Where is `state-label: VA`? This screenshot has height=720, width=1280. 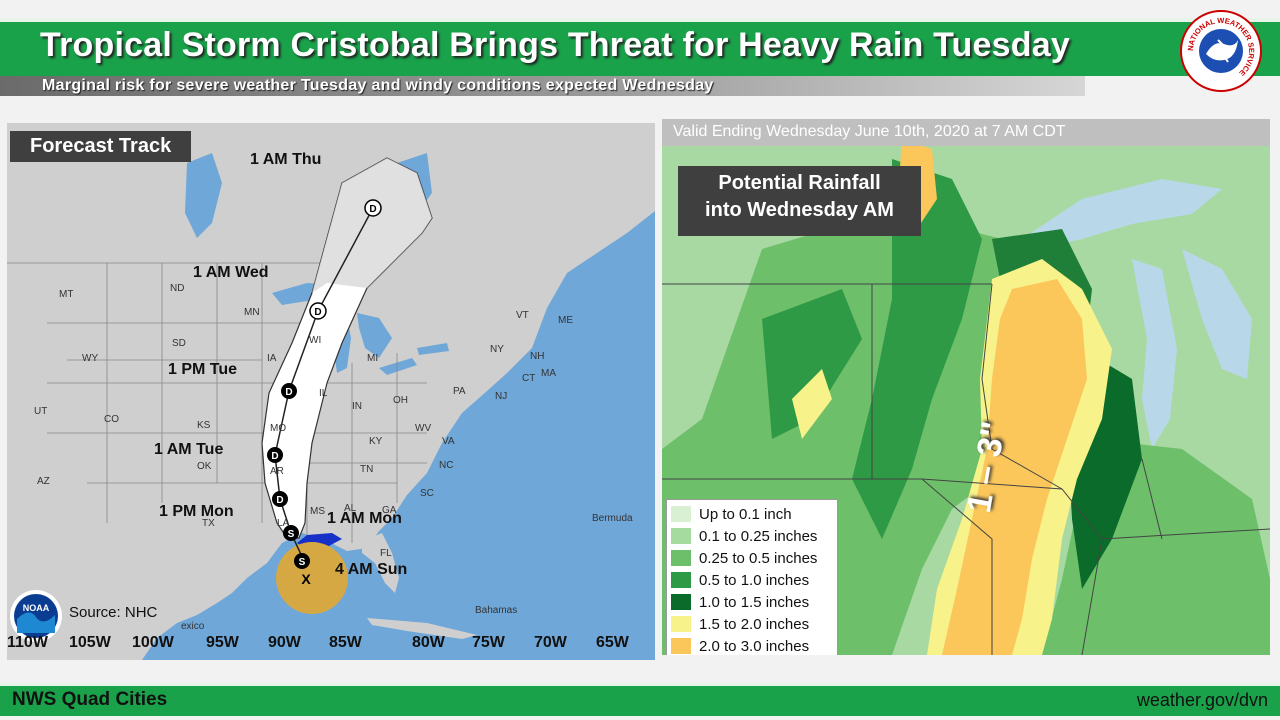 state-label: VA is located at coordinates (448, 441).